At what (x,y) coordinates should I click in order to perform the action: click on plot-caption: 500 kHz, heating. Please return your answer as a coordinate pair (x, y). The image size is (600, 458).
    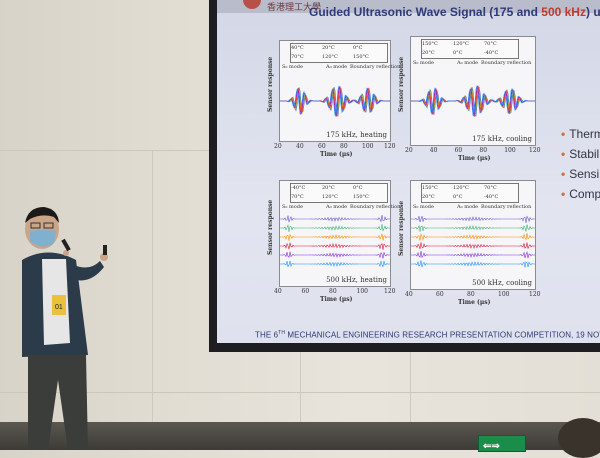
    Looking at the image, I should click on (356, 280).